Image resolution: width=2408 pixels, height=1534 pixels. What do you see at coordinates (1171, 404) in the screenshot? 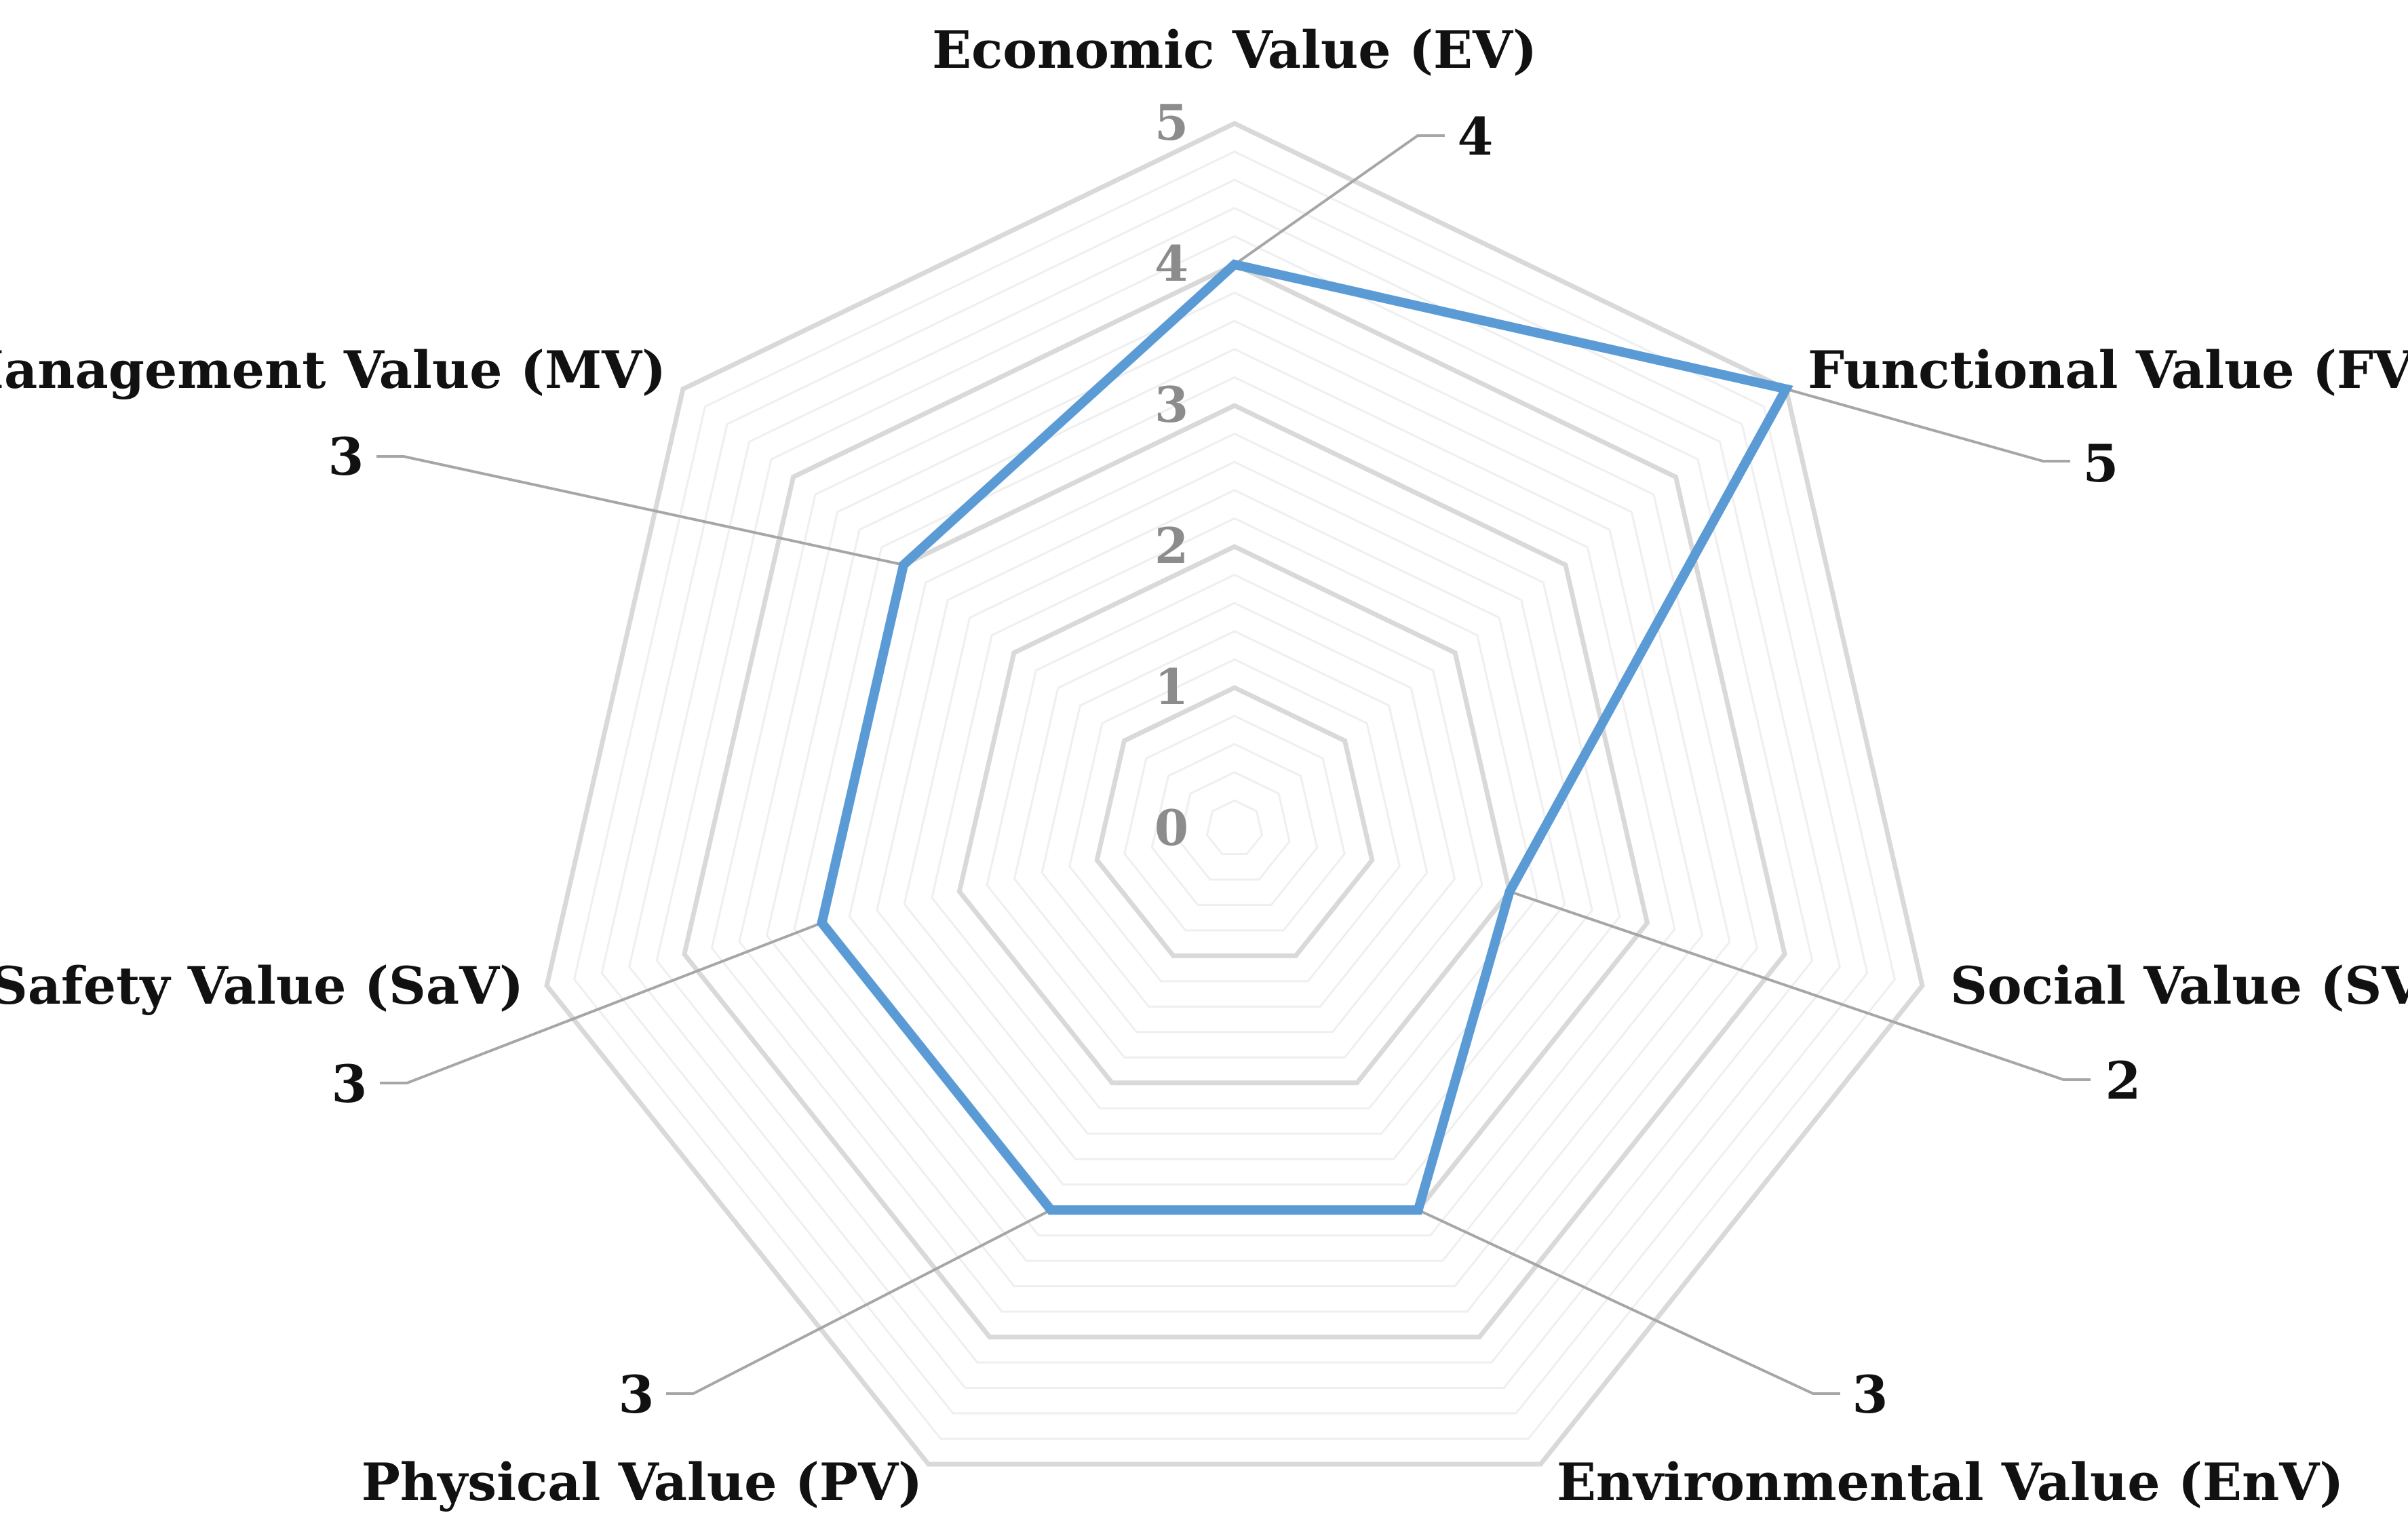
I see `tick-label: 3` at bounding box center [1171, 404].